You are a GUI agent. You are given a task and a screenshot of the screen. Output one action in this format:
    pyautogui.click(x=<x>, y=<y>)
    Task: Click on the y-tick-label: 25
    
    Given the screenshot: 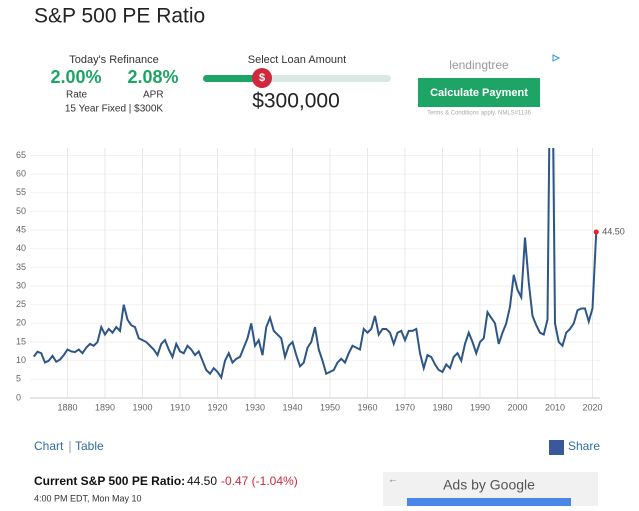 What is the action you would take?
    pyautogui.click(x=21, y=304)
    